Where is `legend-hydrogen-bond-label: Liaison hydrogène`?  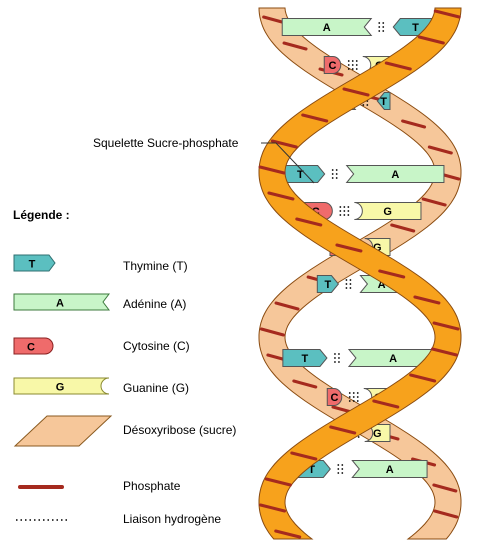
legend-hydrogen-bond-label: Liaison hydrogène is located at coordinates (172, 519).